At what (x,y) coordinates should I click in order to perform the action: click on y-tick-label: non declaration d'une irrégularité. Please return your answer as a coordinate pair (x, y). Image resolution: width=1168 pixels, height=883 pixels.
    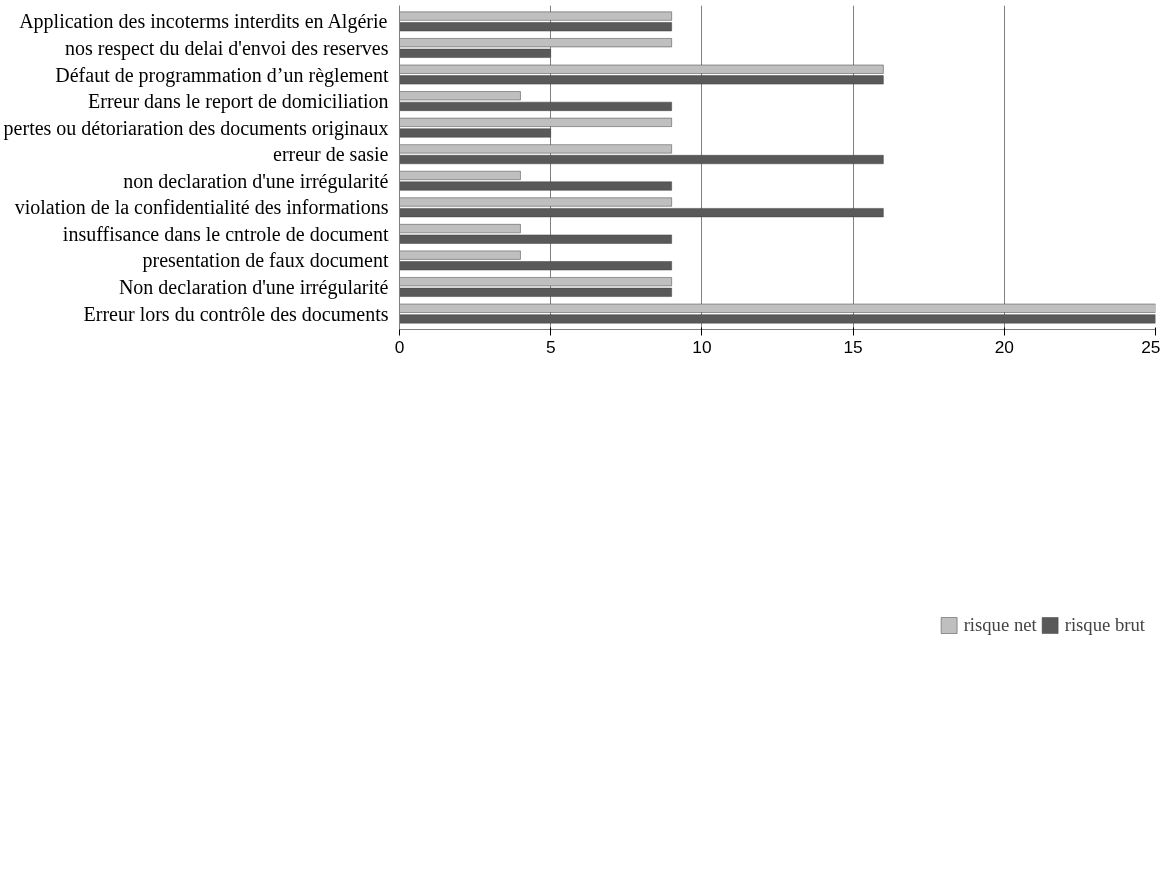
    Looking at the image, I should click on (256, 181).